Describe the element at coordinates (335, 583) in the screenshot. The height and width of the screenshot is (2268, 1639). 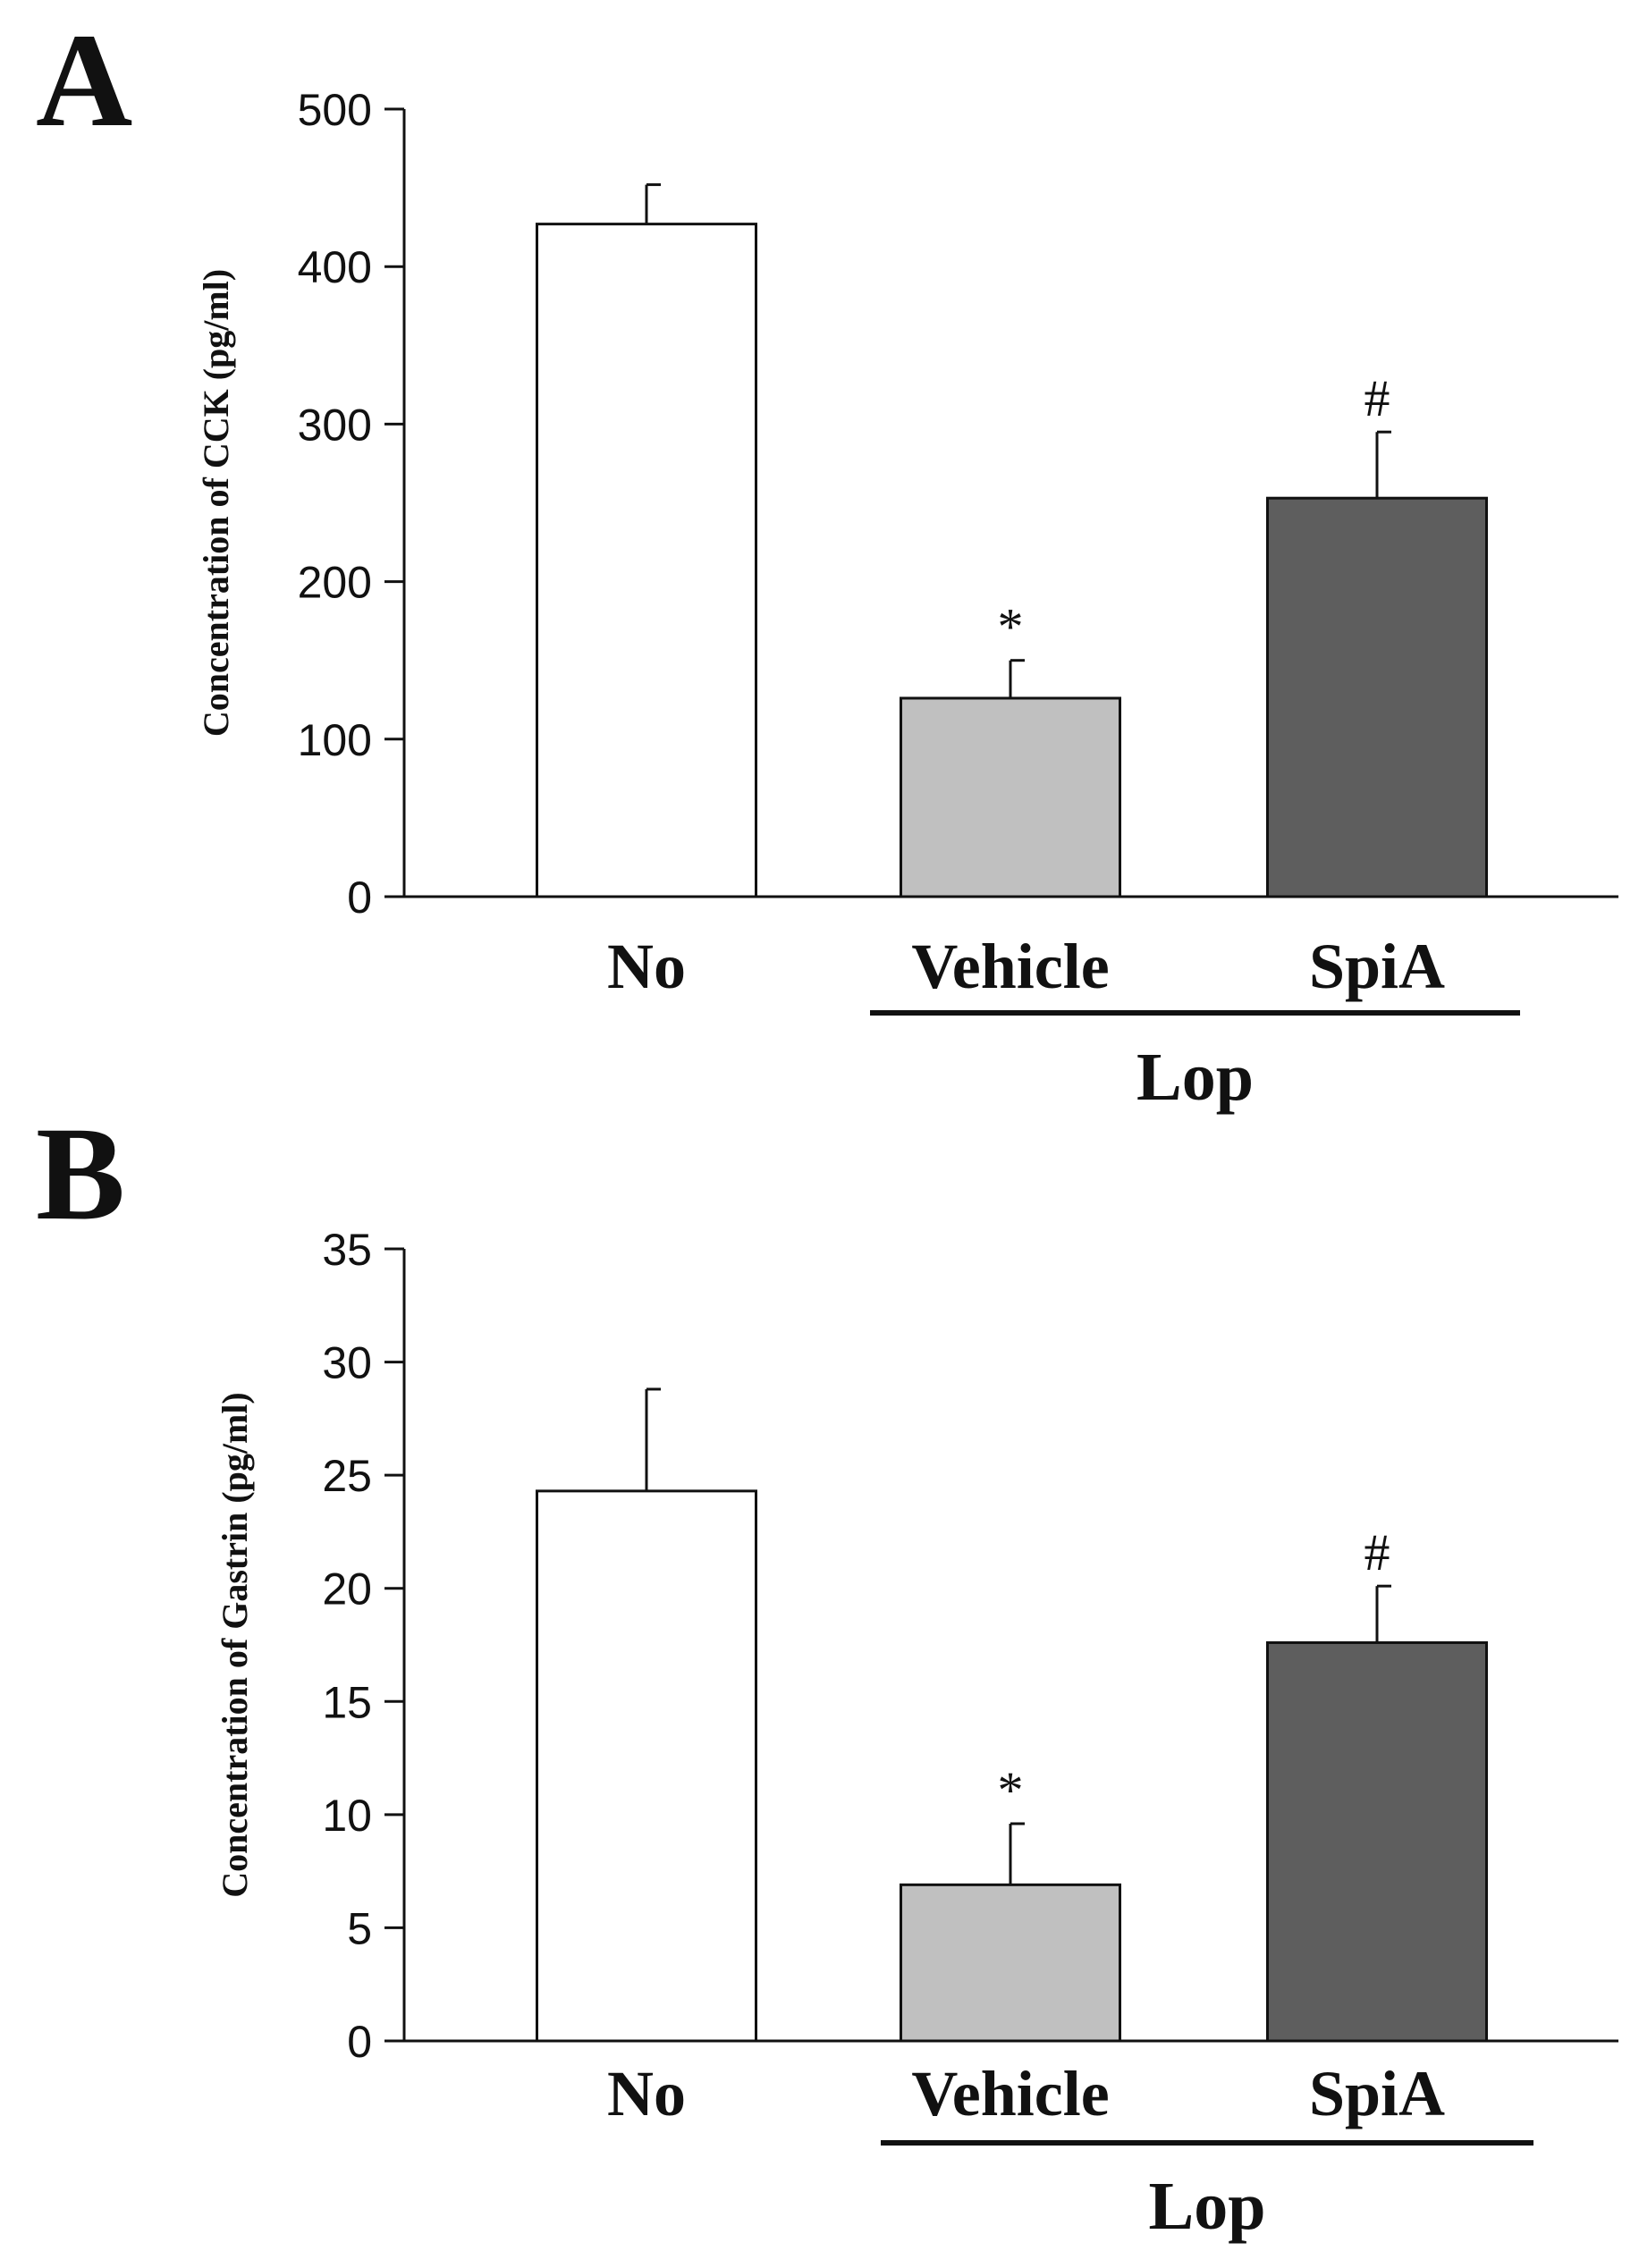
I see `y-tick-label: 200` at that location.